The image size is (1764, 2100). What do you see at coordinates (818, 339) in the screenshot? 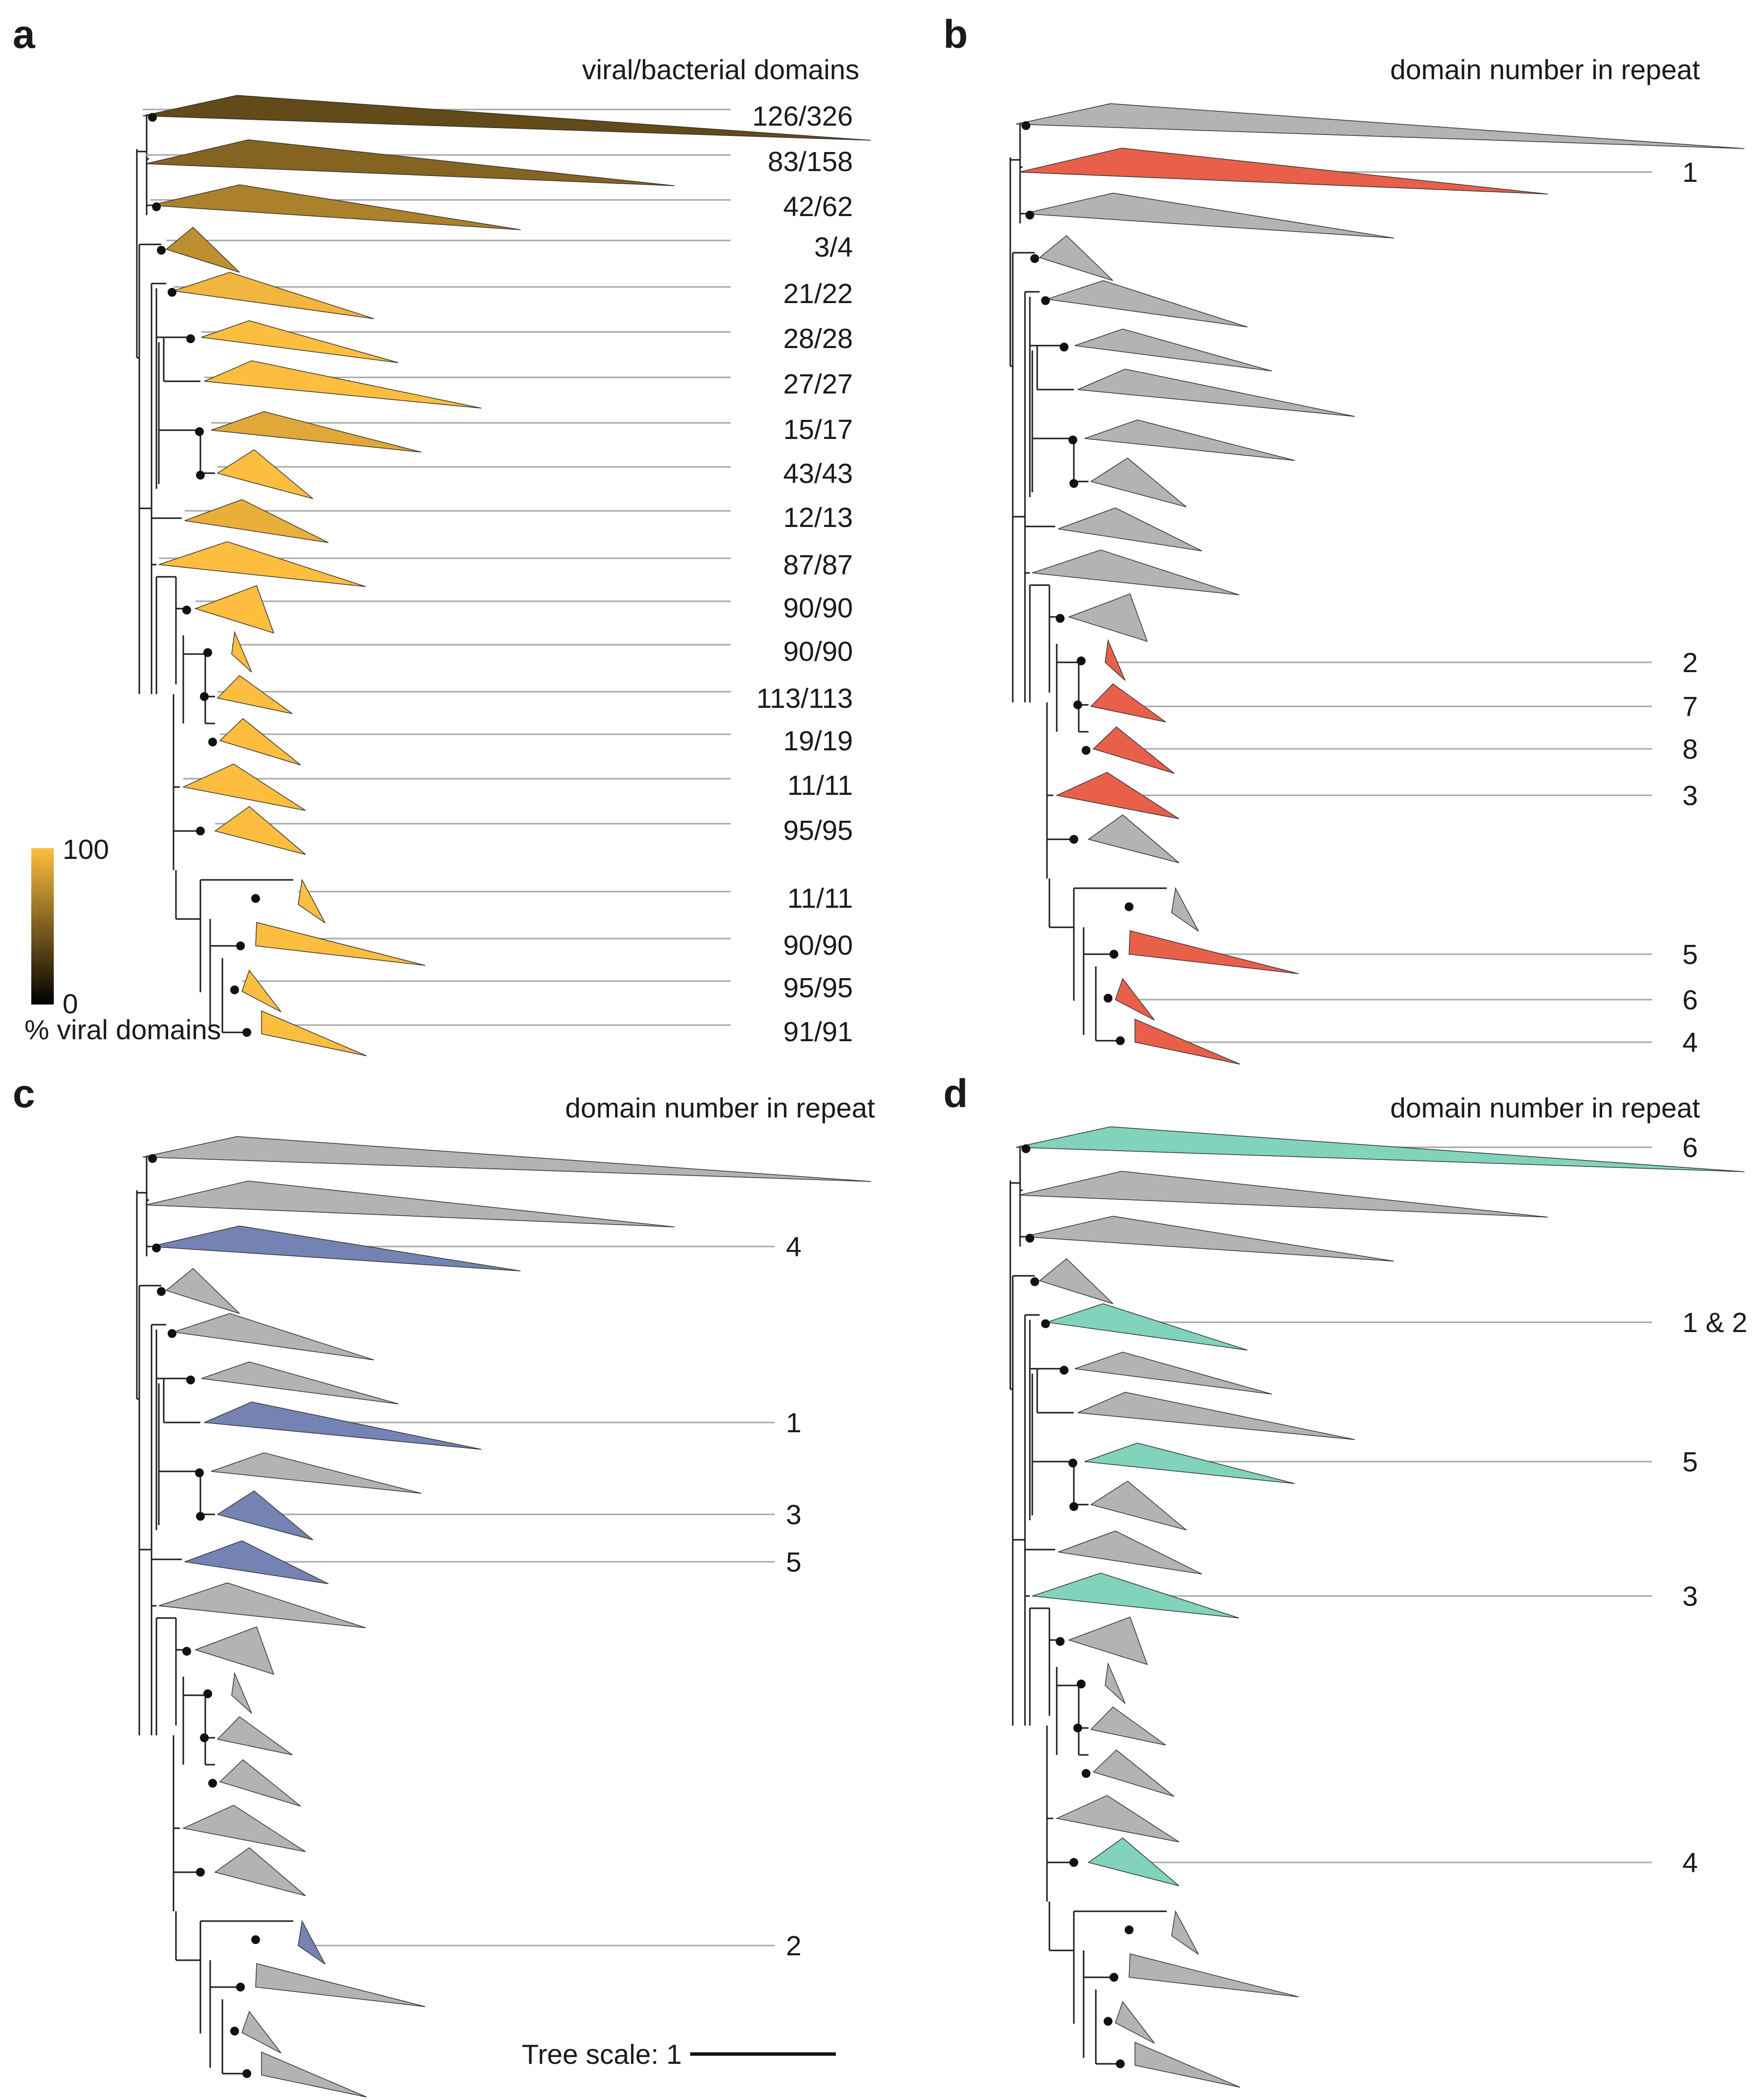
I see `clade-count-label: 28/28` at bounding box center [818, 339].